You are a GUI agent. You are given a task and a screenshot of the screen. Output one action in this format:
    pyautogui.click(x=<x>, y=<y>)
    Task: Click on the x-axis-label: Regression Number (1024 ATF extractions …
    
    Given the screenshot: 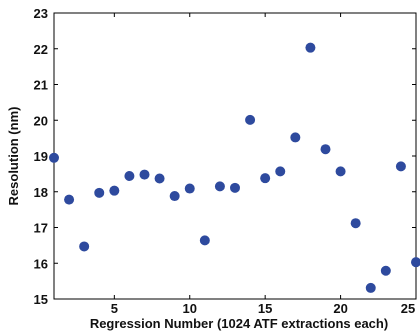 What is the action you would take?
    pyautogui.click(x=239, y=323)
    